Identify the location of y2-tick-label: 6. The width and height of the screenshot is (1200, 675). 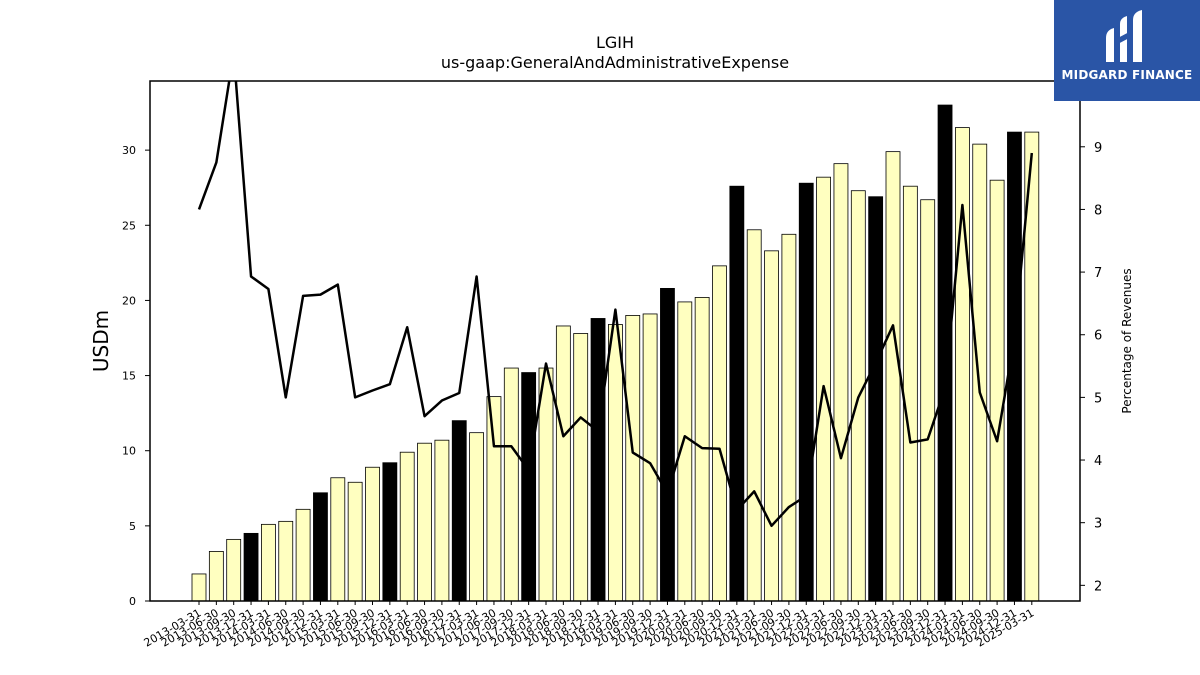
(1098, 336).